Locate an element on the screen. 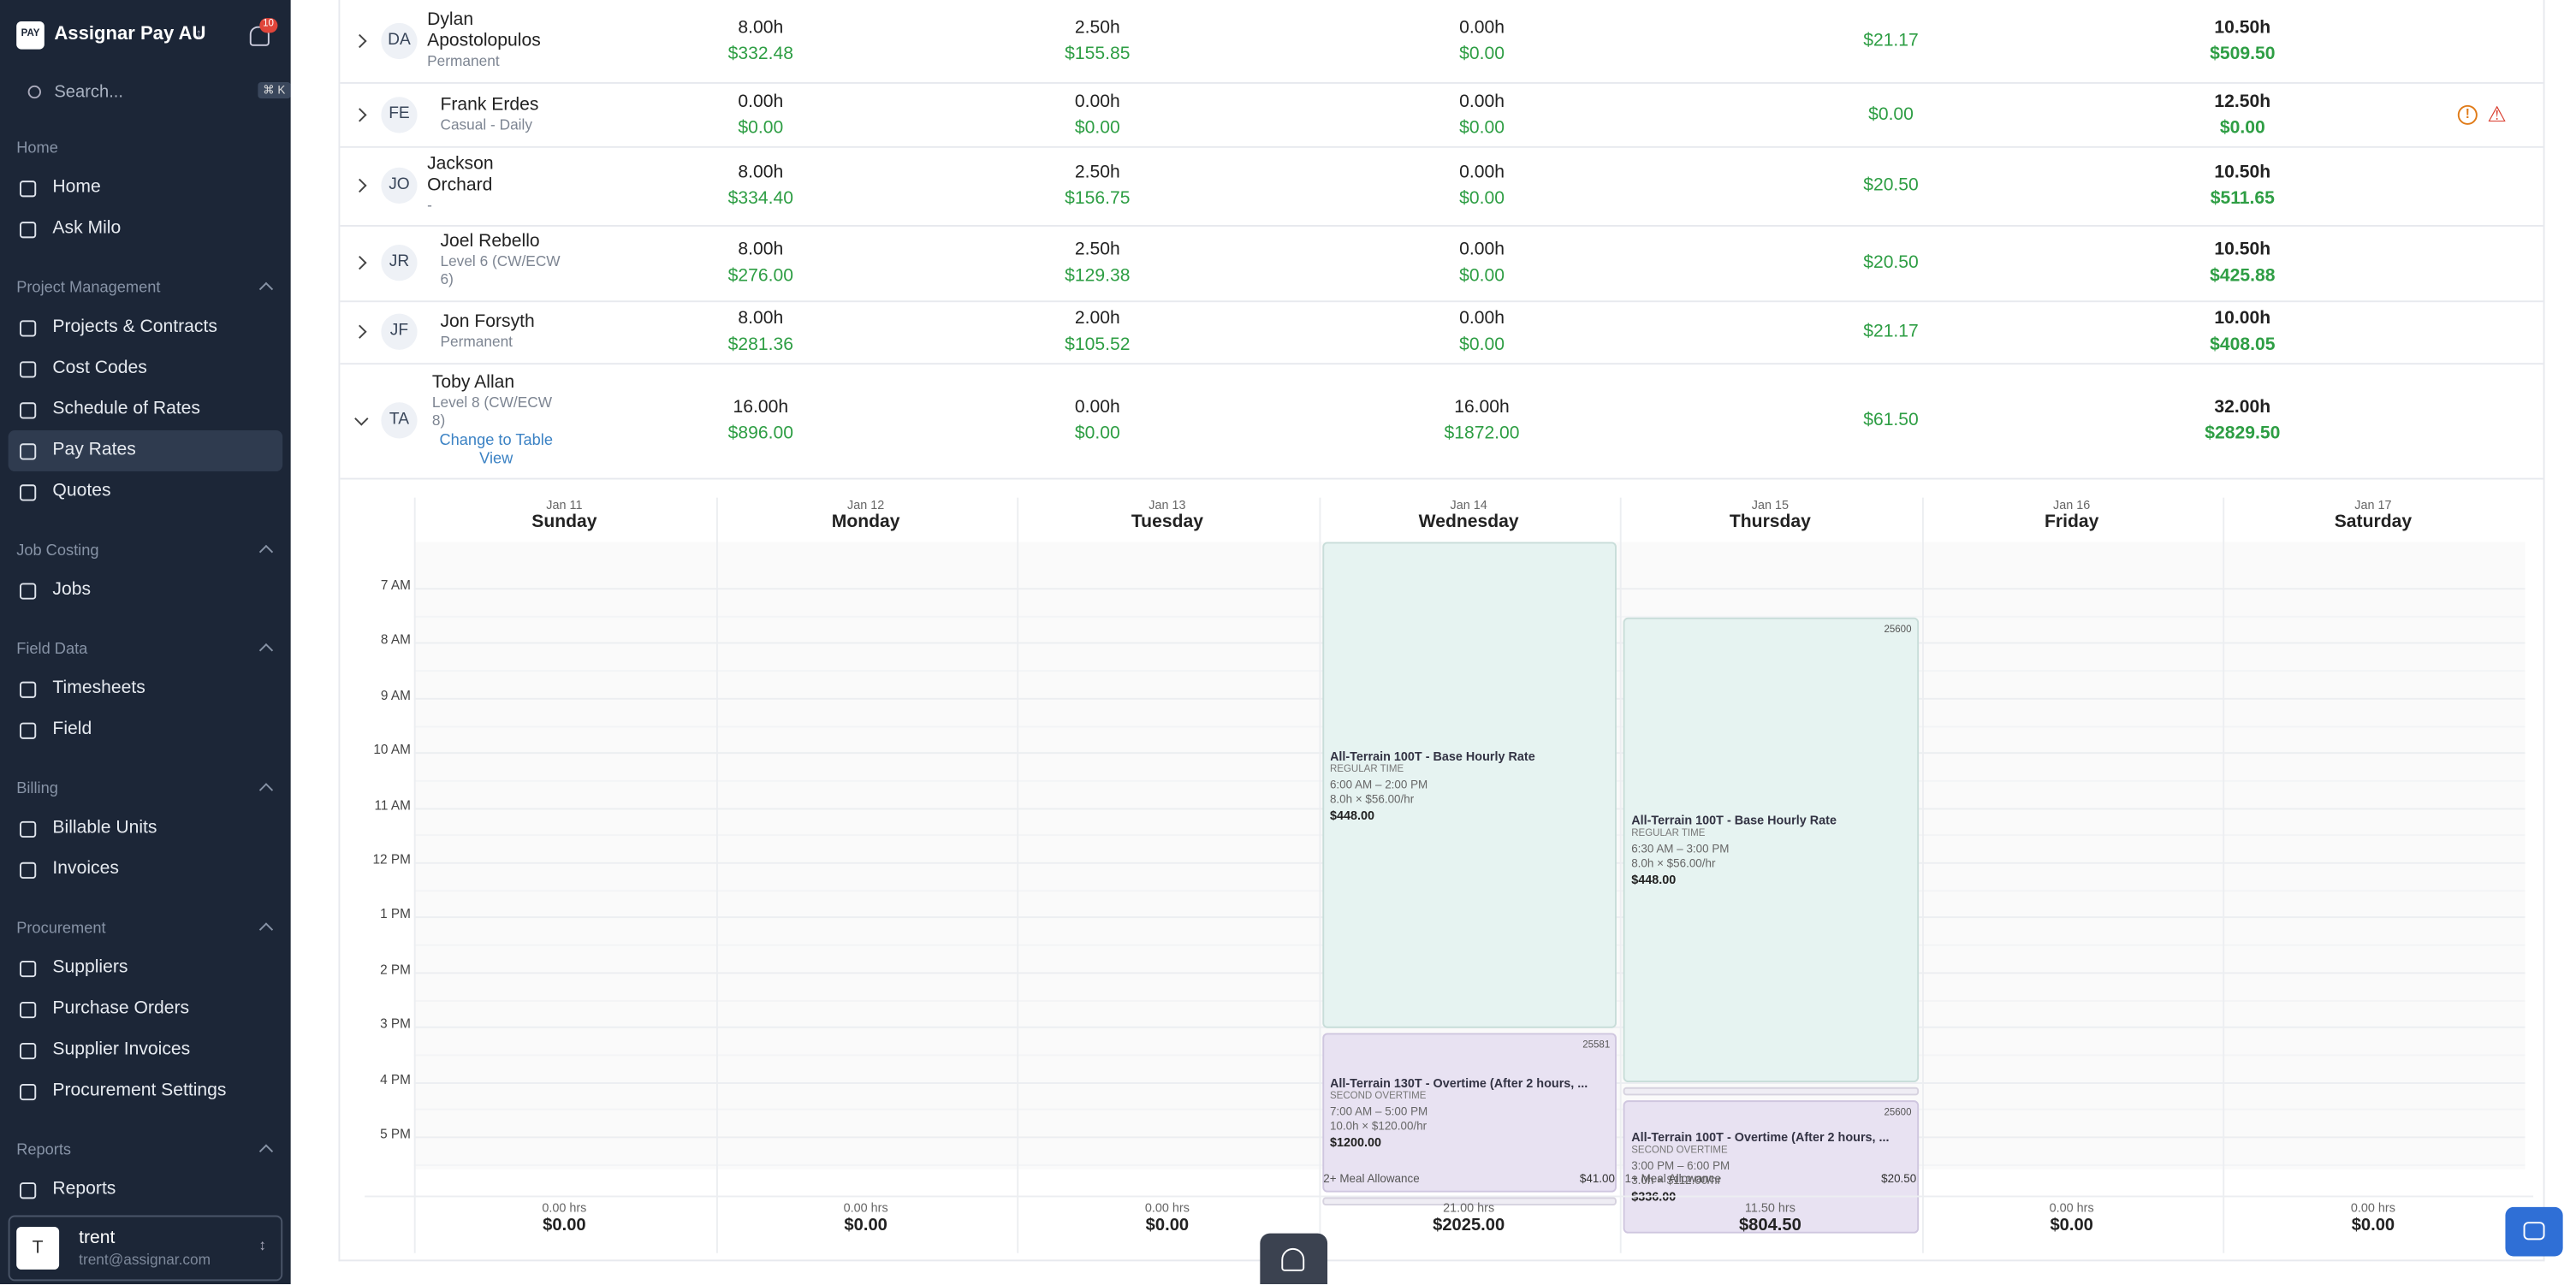  nav-item: Field is located at coordinates (146, 729).